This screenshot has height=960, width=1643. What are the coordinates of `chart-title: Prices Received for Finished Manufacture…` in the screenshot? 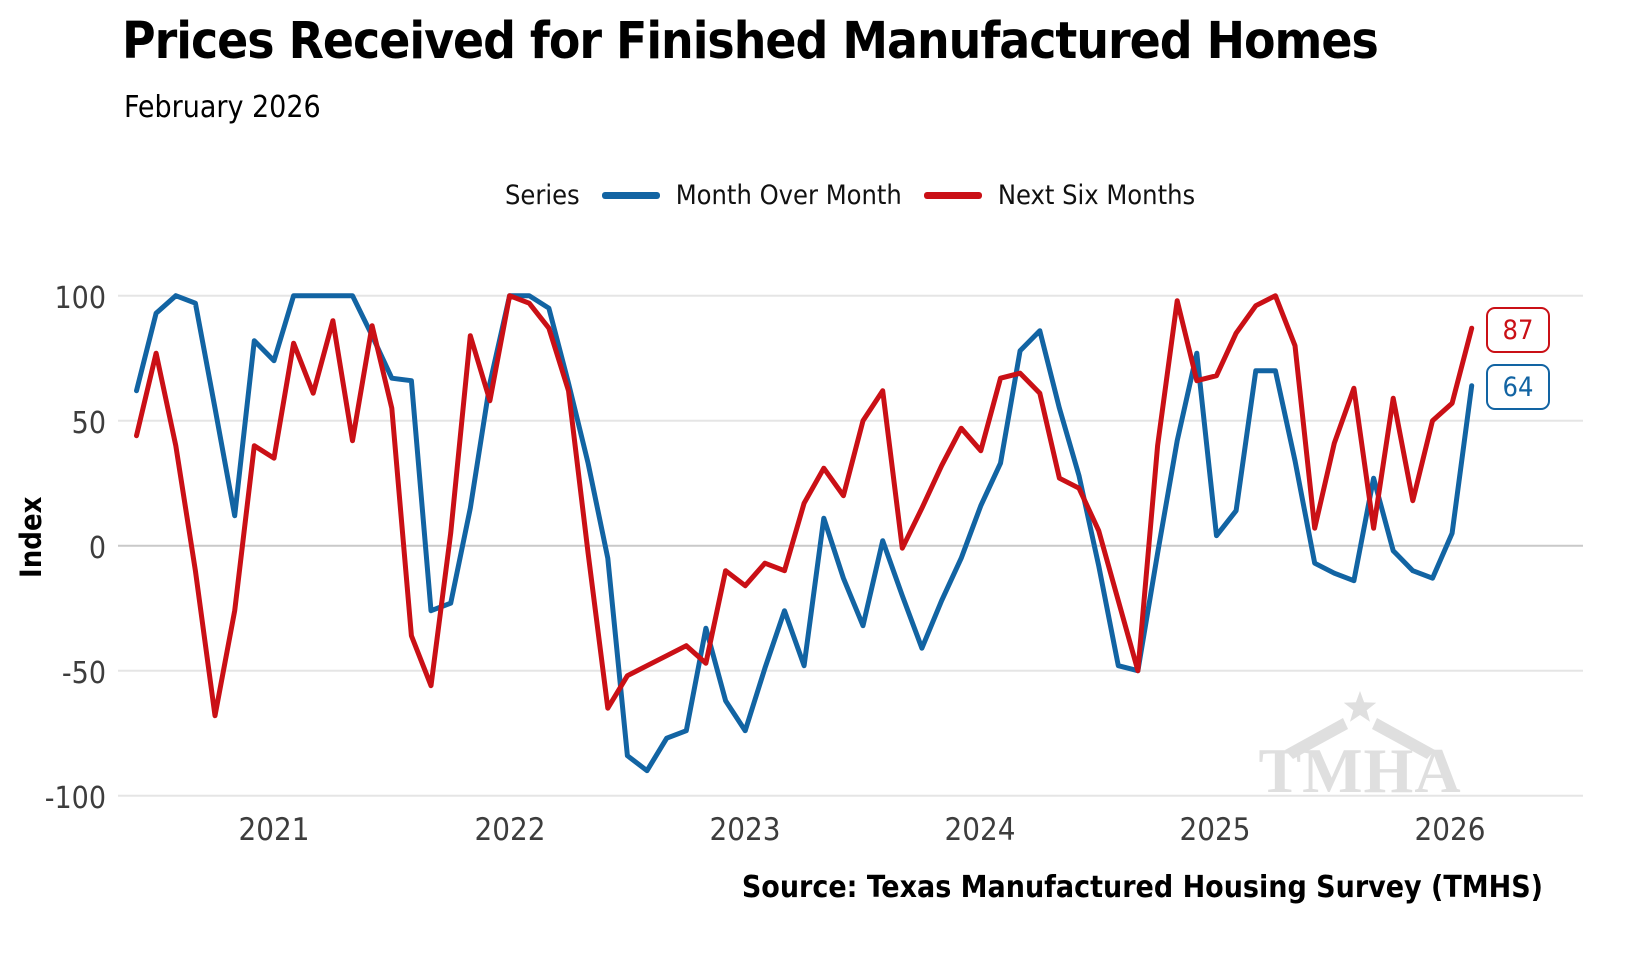 It's located at (750, 41).